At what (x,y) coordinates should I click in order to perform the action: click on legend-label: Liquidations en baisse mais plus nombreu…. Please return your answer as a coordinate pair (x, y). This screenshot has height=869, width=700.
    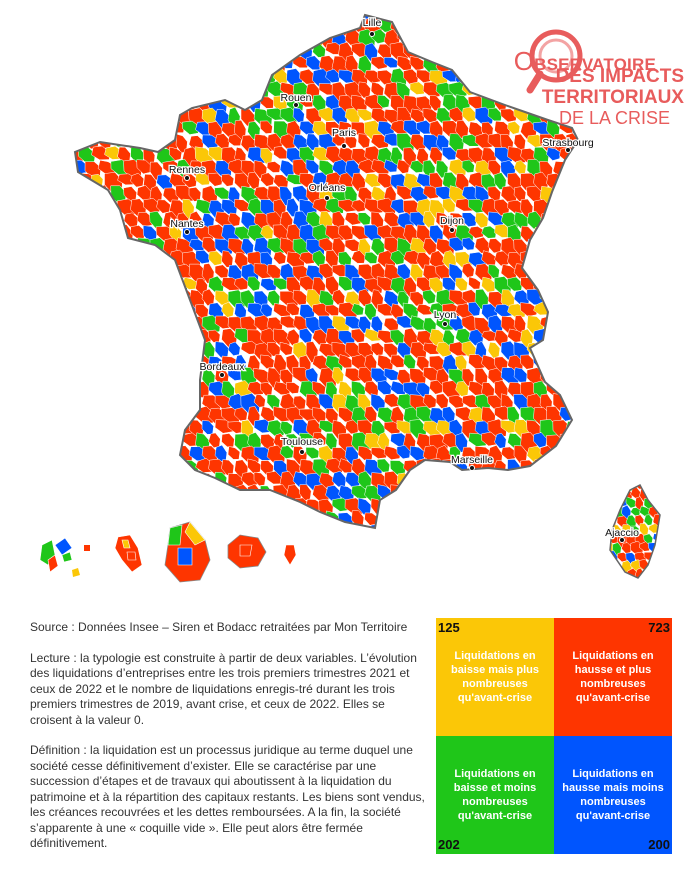
    Looking at the image, I should click on (495, 677).